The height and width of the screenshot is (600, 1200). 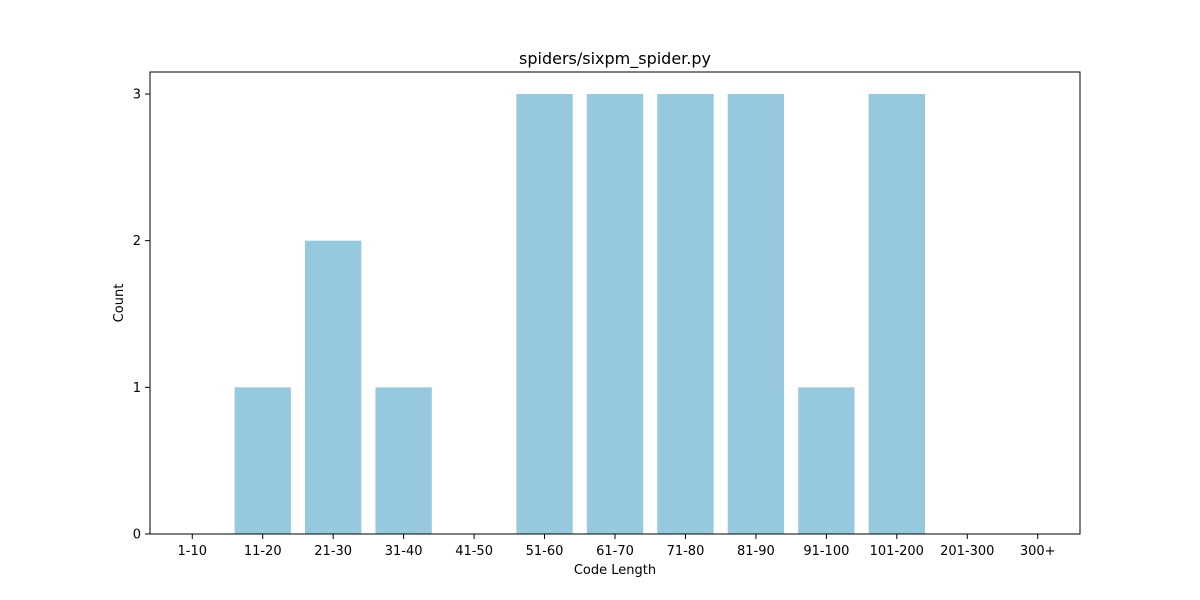 I want to click on x-tick-label: 41-50, so click(x=474, y=551).